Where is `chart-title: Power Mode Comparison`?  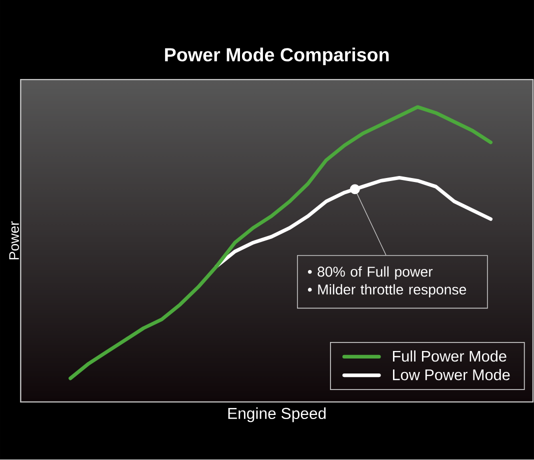 chart-title: Power Mode Comparison is located at coordinates (277, 57).